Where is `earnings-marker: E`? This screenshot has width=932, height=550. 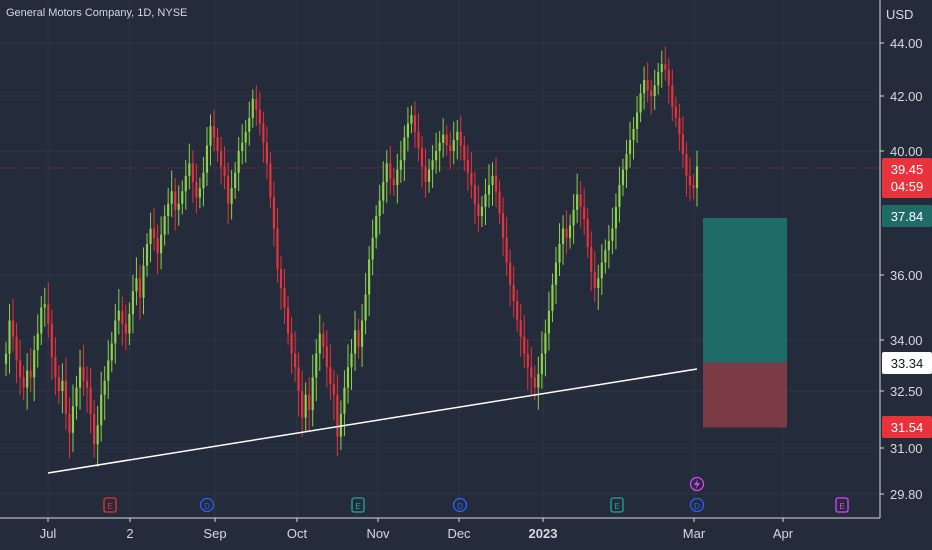
earnings-marker: E is located at coordinates (110, 505).